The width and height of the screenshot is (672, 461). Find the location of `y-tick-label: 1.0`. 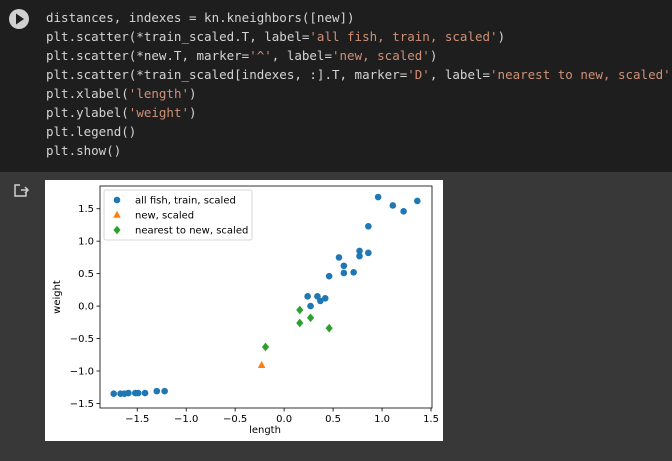

y-tick-label: 1.0 is located at coordinates (86, 242).